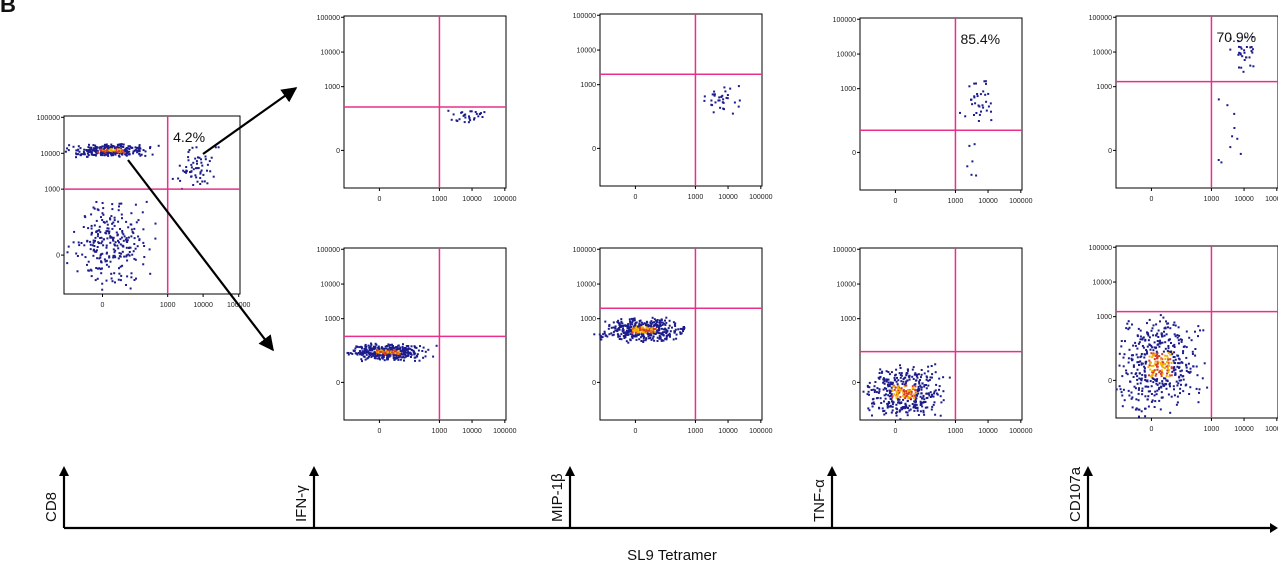 The image size is (1278, 565). What do you see at coordinates (847, 55) in the screenshot?
I see `y-tick-label: 10000` at bounding box center [847, 55].